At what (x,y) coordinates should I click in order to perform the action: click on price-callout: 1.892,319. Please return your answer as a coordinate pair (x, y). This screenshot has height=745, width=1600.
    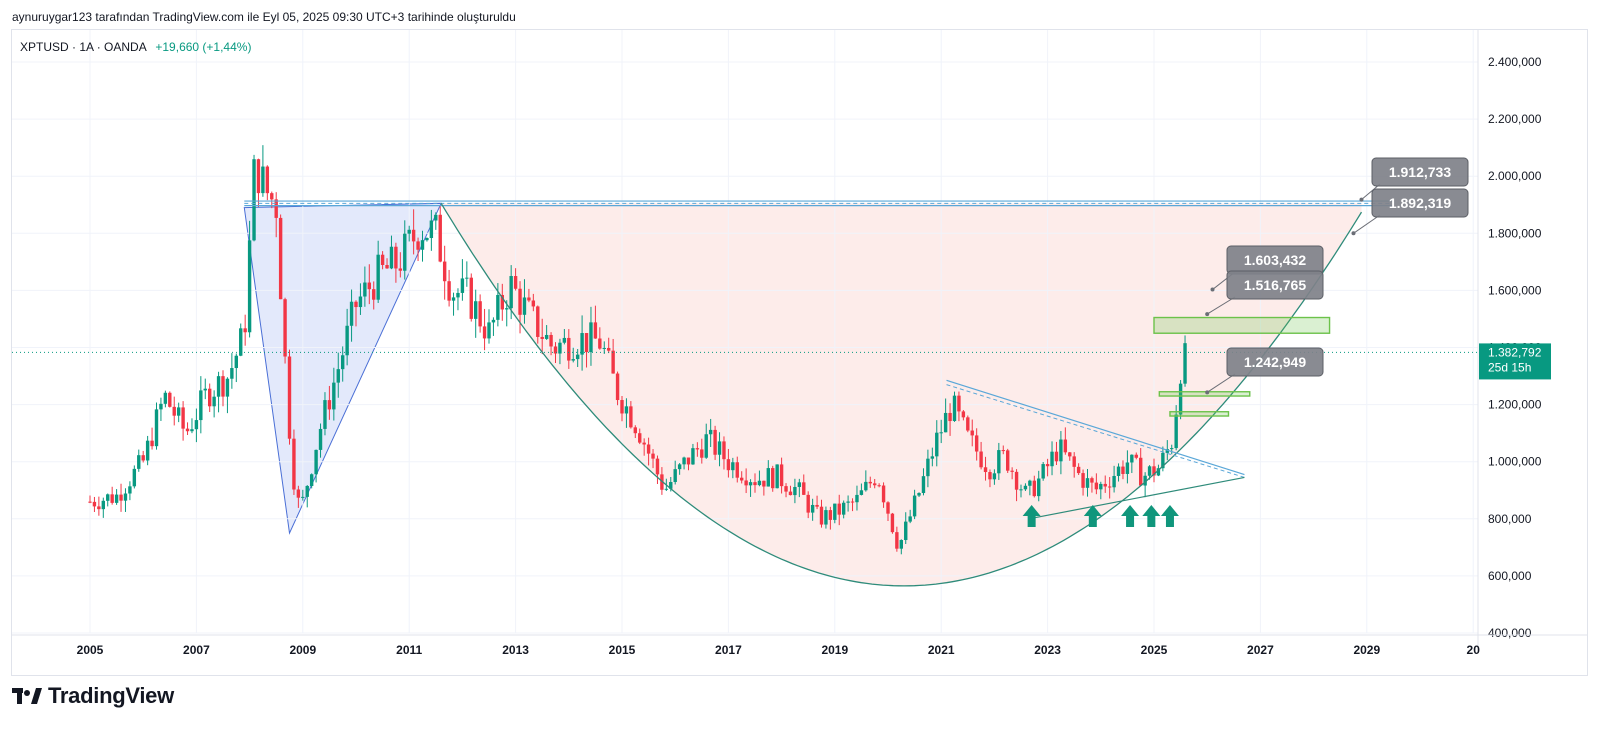
    Looking at the image, I should click on (1410, 212).